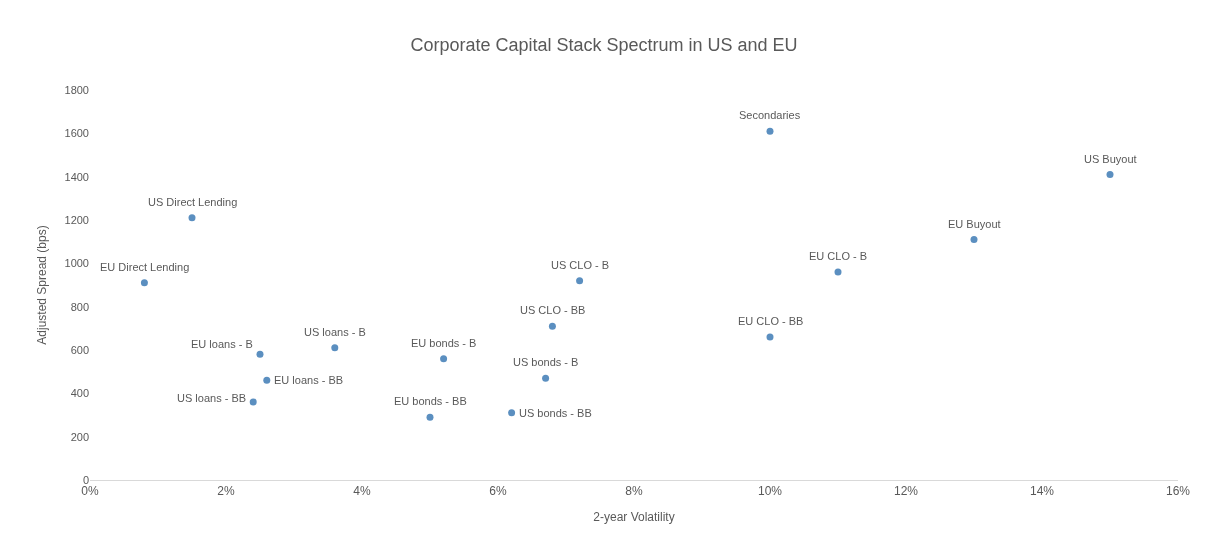 The image size is (1208, 555). I want to click on x-axis-title: 2-year Volatility, so click(634, 517).